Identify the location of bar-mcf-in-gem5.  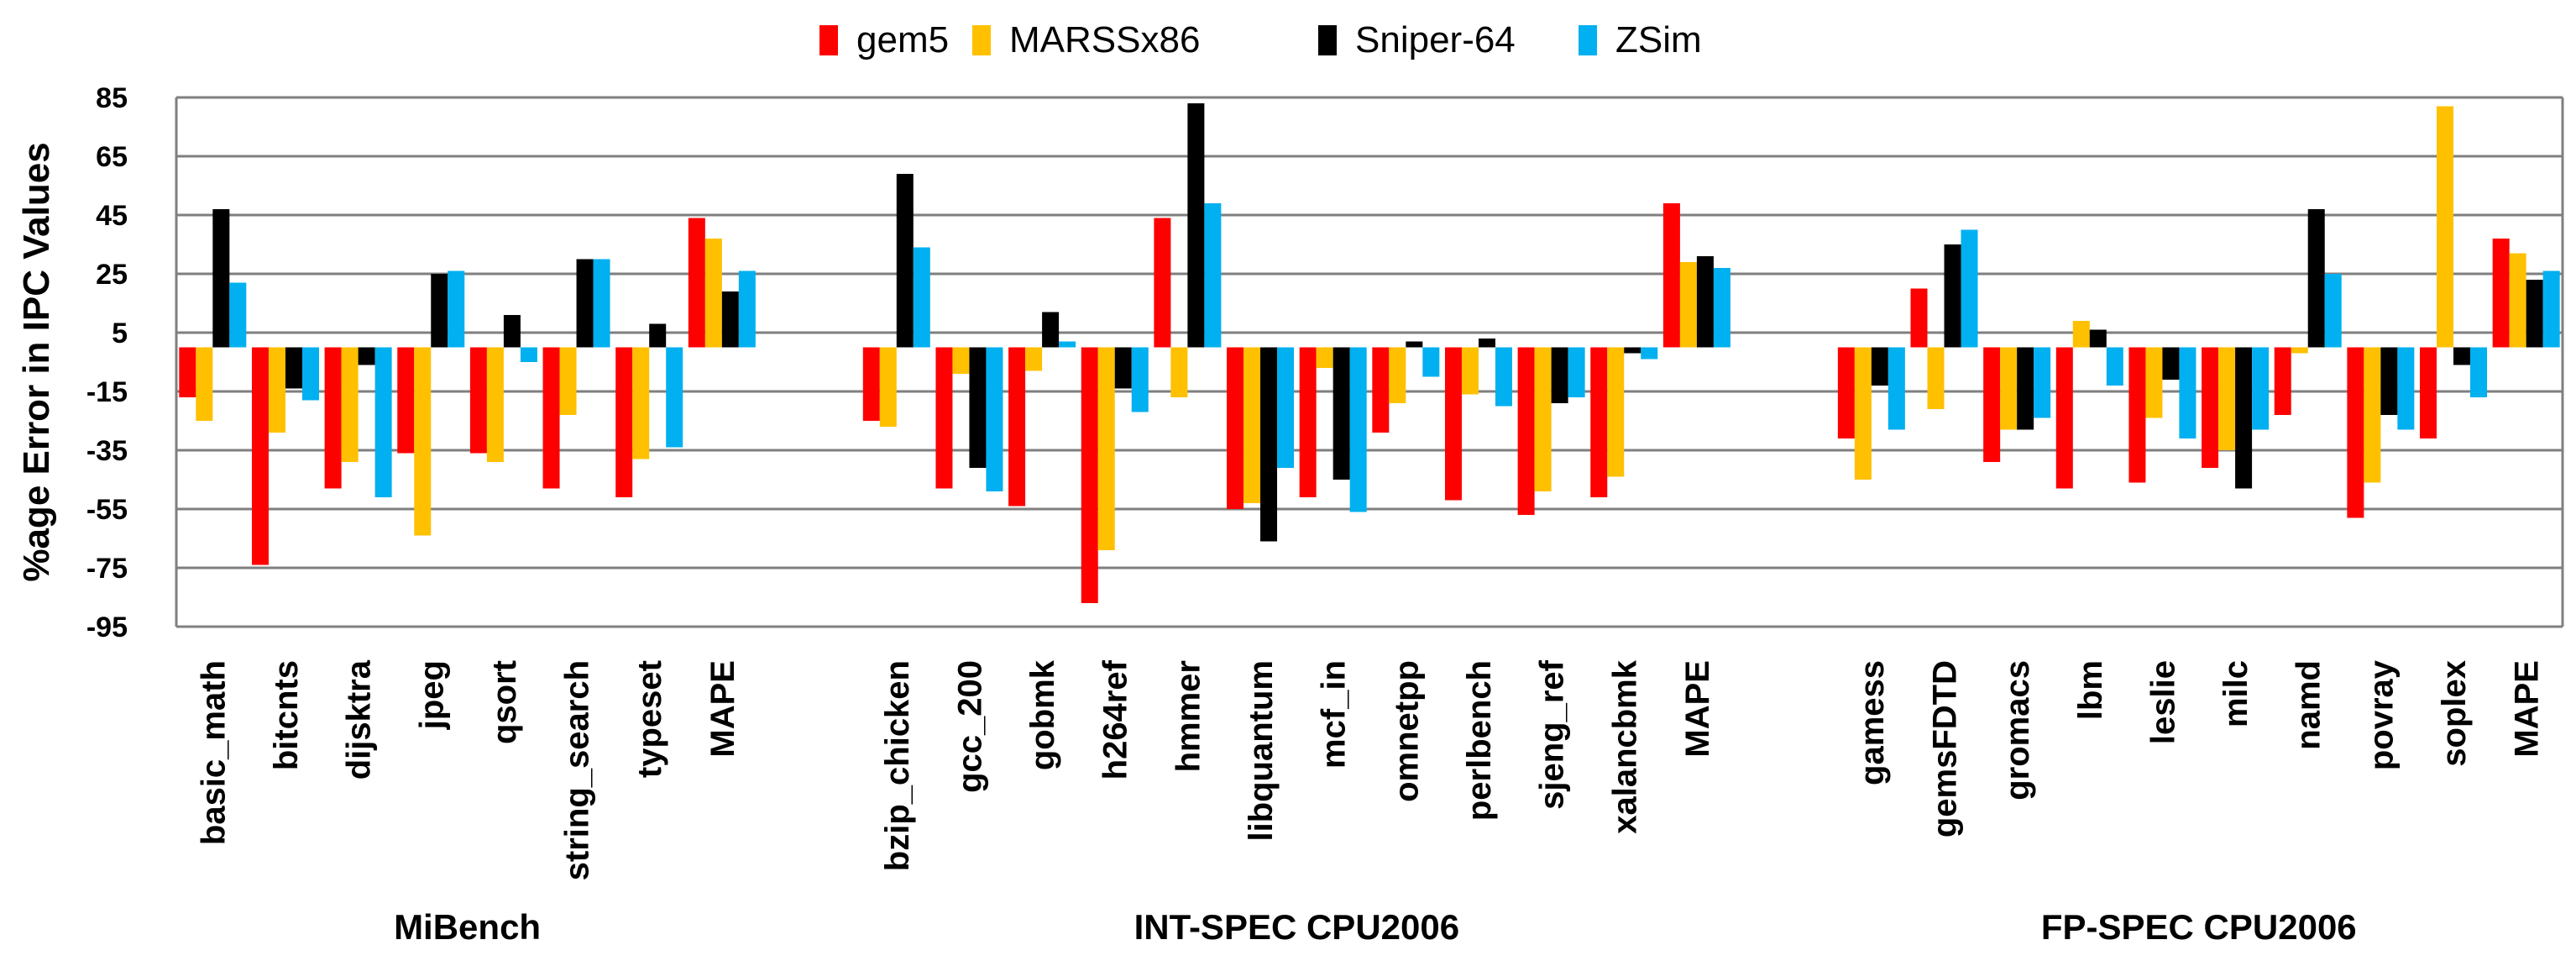
(1308, 422).